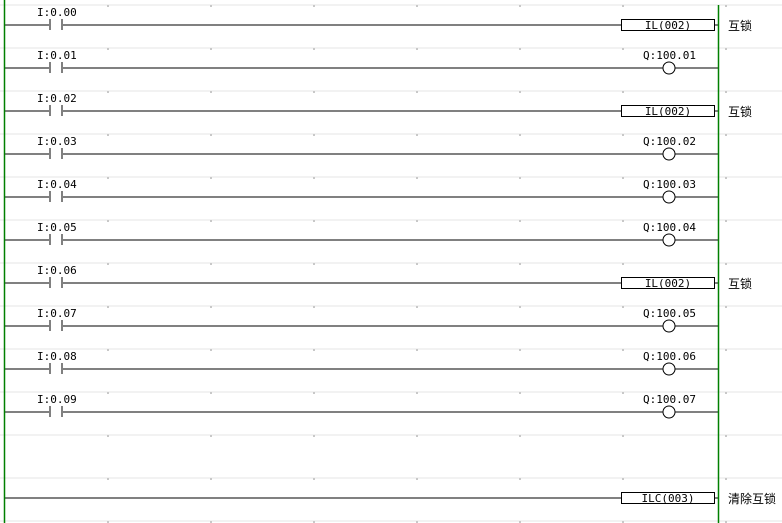 The height and width of the screenshot is (523, 782). What do you see at coordinates (57, 227) in the screenshot?
I see `contact-address: I:0.05` at bounding box center [57, 227].